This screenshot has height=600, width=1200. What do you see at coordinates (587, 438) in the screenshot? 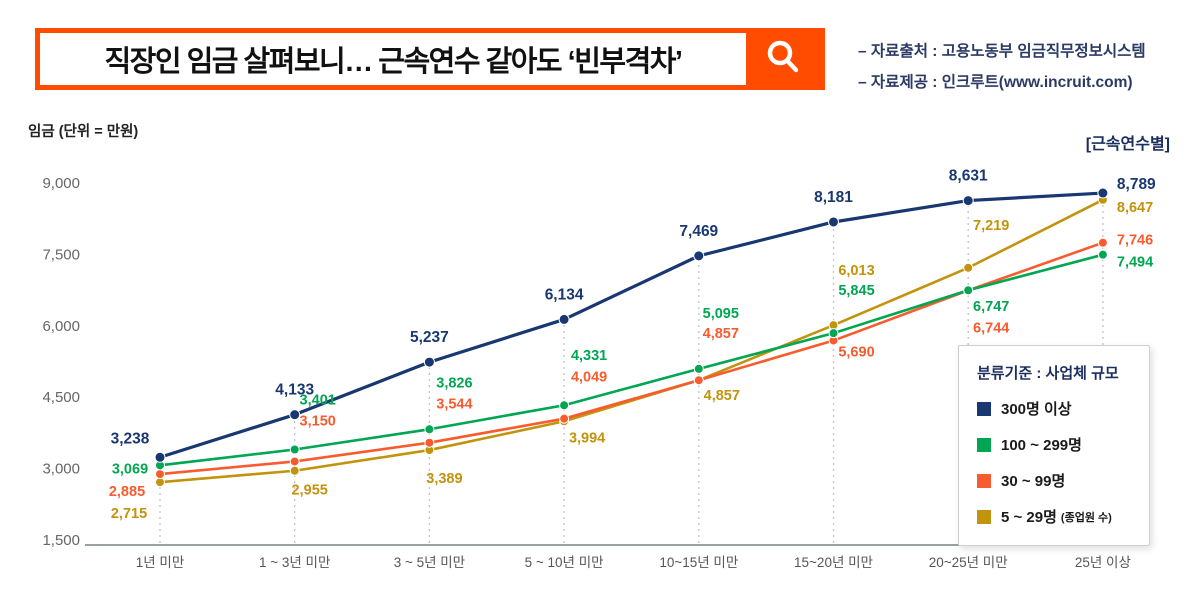
I see `svg-text: 3,994` at bounding box center [587, 438].